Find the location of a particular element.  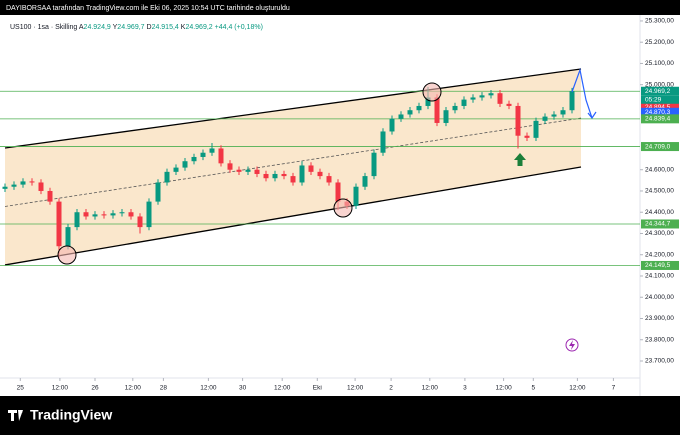

ohlc-value: 24.969,7 is located at coordinates (130, 27).